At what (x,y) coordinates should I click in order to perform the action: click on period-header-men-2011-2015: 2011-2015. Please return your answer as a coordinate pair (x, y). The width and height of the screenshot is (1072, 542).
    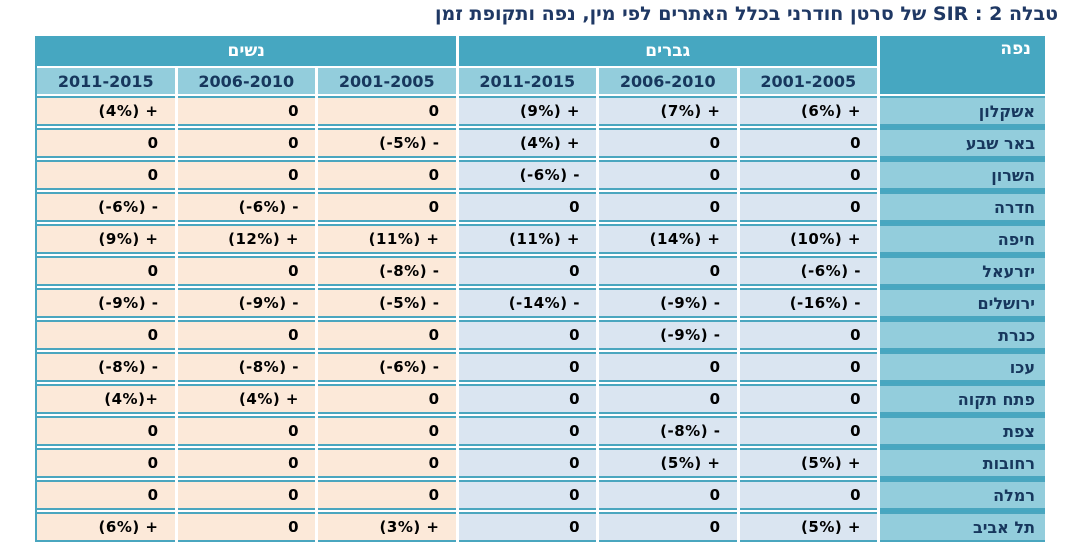
    Looking at the image, I should click on (527, 81).